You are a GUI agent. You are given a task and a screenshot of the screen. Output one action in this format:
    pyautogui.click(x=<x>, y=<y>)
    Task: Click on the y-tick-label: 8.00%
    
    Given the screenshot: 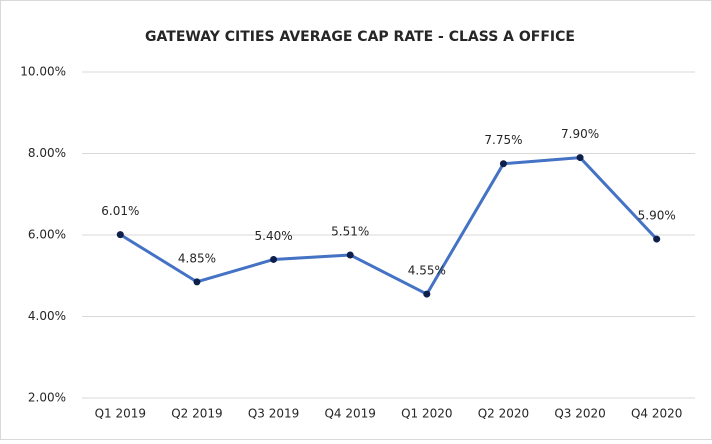 What is the action you would take?
    pyautogui.click(x=47, y=153)
    